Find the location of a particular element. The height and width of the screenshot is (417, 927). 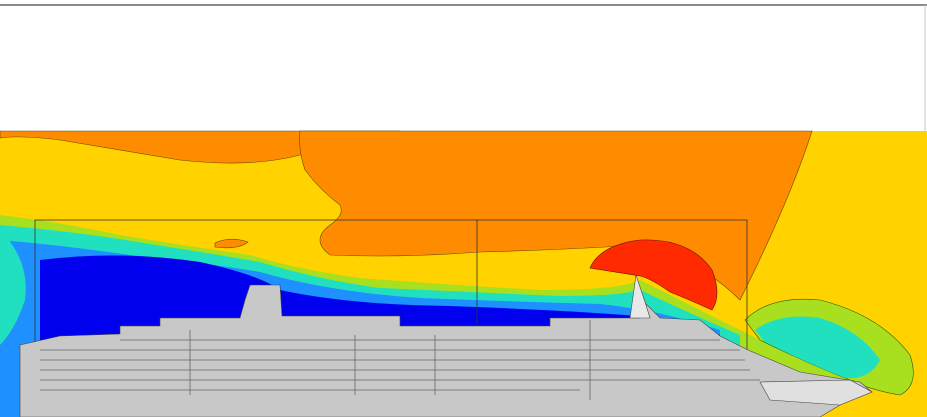

ship-funnel is located at coordinates (640, 296).